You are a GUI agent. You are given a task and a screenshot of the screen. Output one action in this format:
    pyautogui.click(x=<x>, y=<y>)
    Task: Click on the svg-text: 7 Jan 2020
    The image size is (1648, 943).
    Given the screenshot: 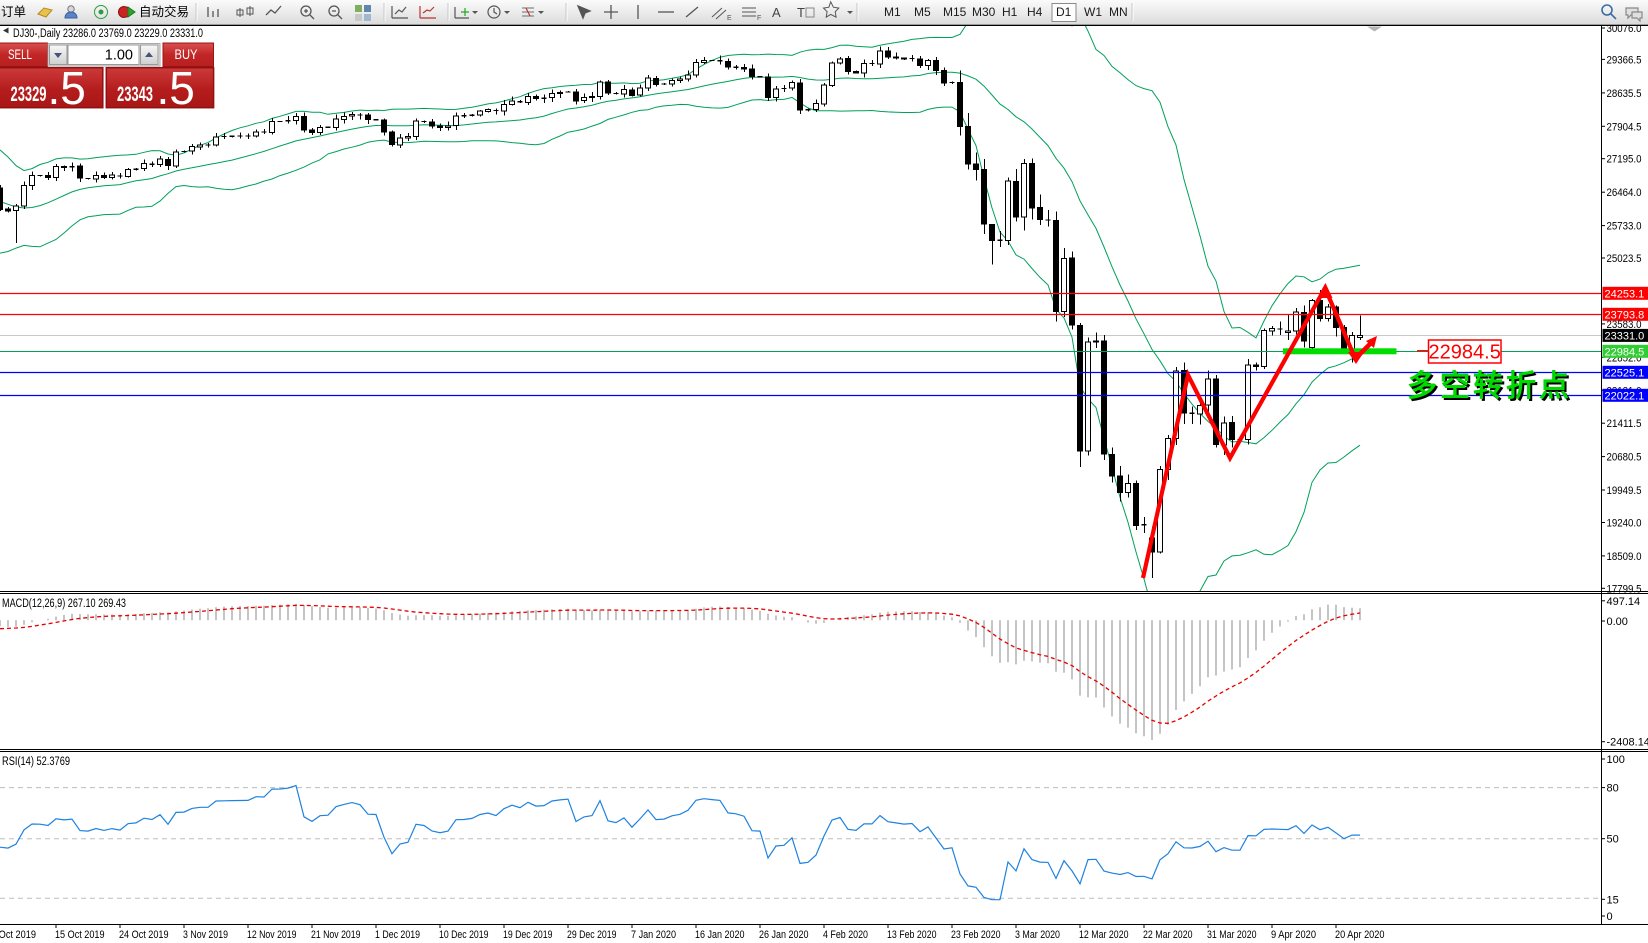 What is the action you would take?
    pyautogui.click(x=653, y=935)
    